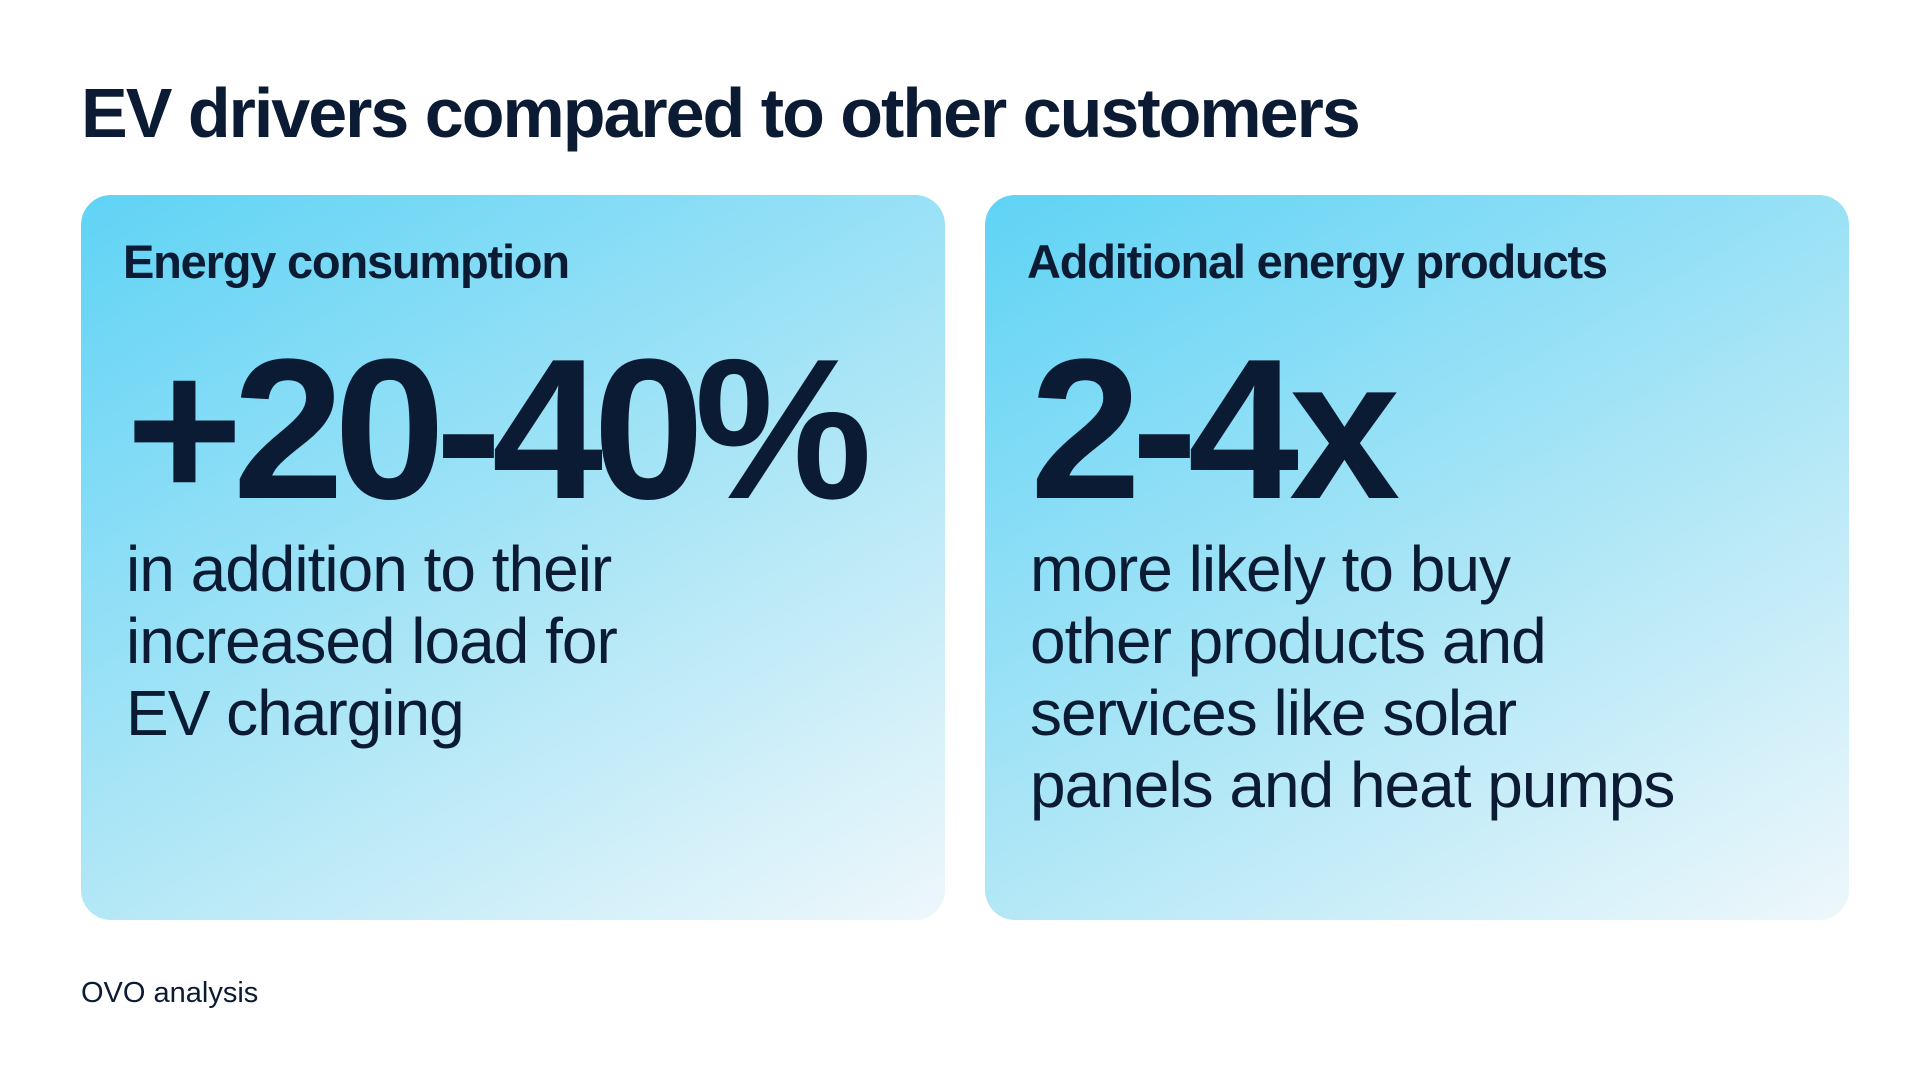 The width and height of the screenshot is (1920, 1080). Describe the element at coordinates (1317, 261) in the screenshot. I see `card-heading: Additional energy products` at that location.